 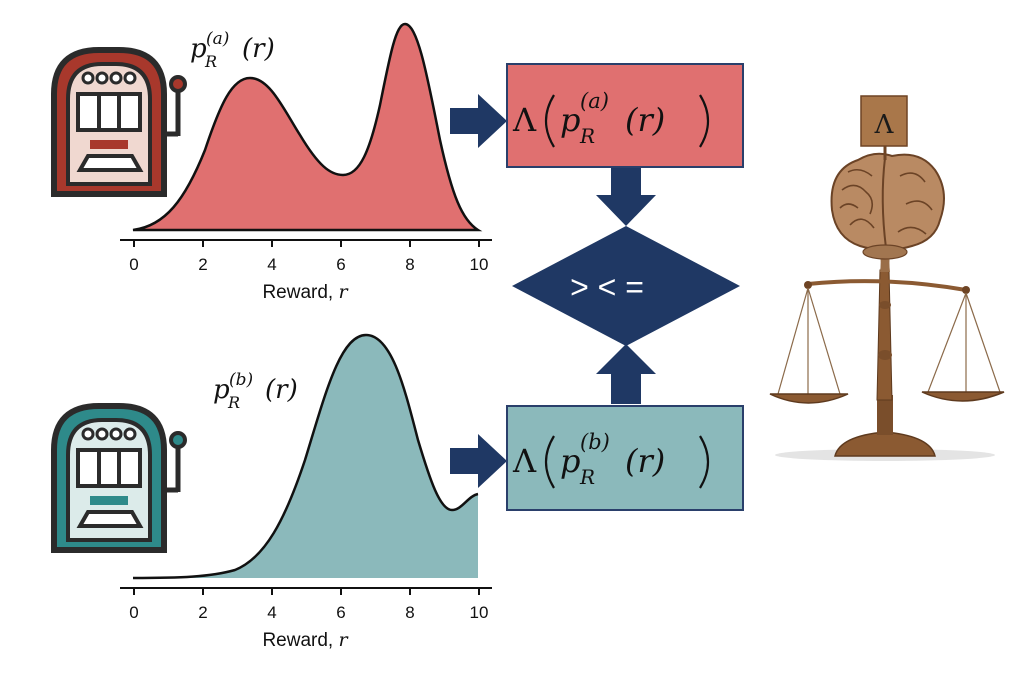 I want to click on density-label-a-sup: (a), so click(x=217, y=39).